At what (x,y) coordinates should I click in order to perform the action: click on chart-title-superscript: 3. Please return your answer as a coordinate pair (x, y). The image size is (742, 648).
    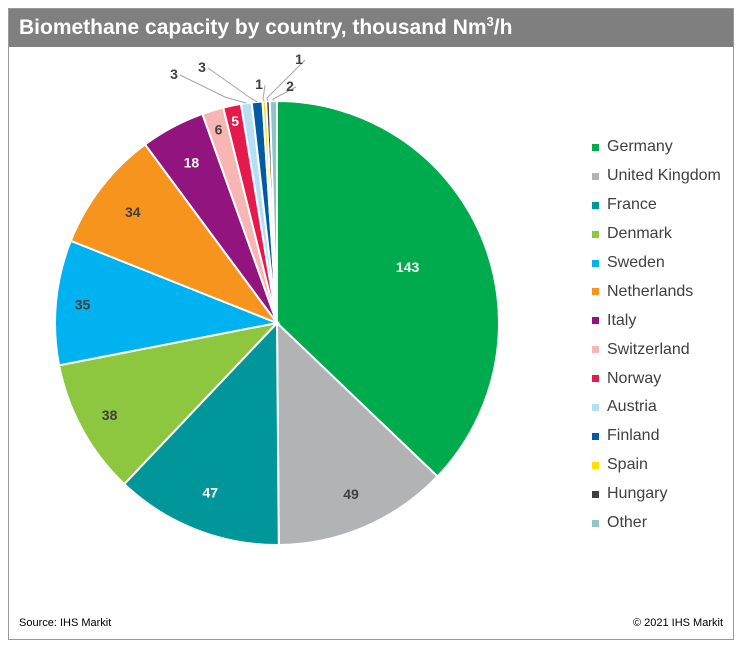
    Looking at the image, I should click on (490, 21).